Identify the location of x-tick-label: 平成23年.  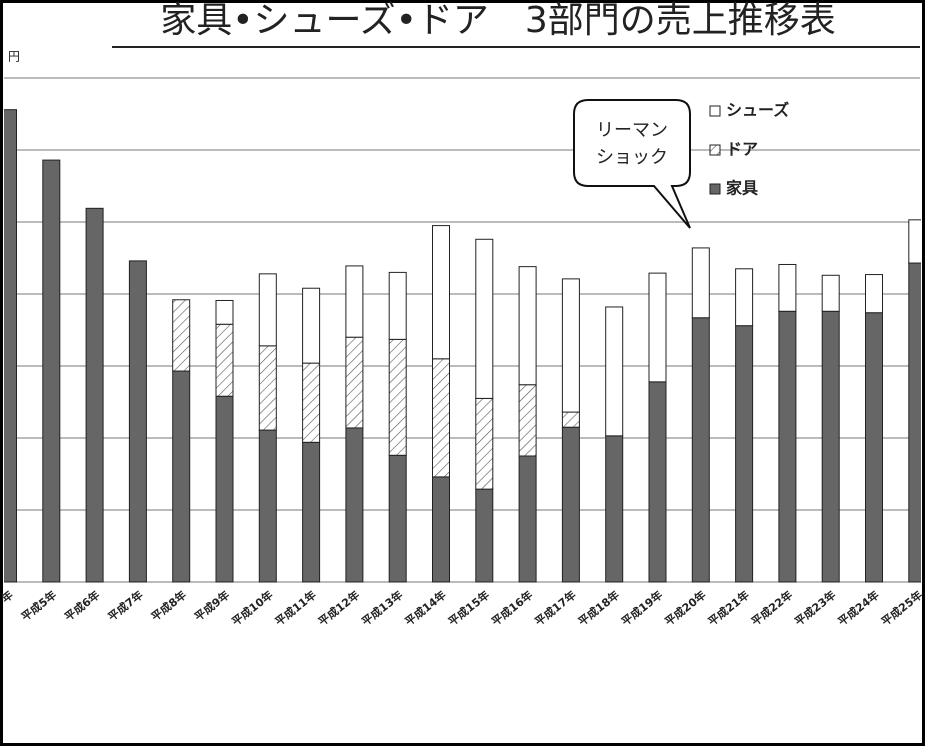
(815, 608).